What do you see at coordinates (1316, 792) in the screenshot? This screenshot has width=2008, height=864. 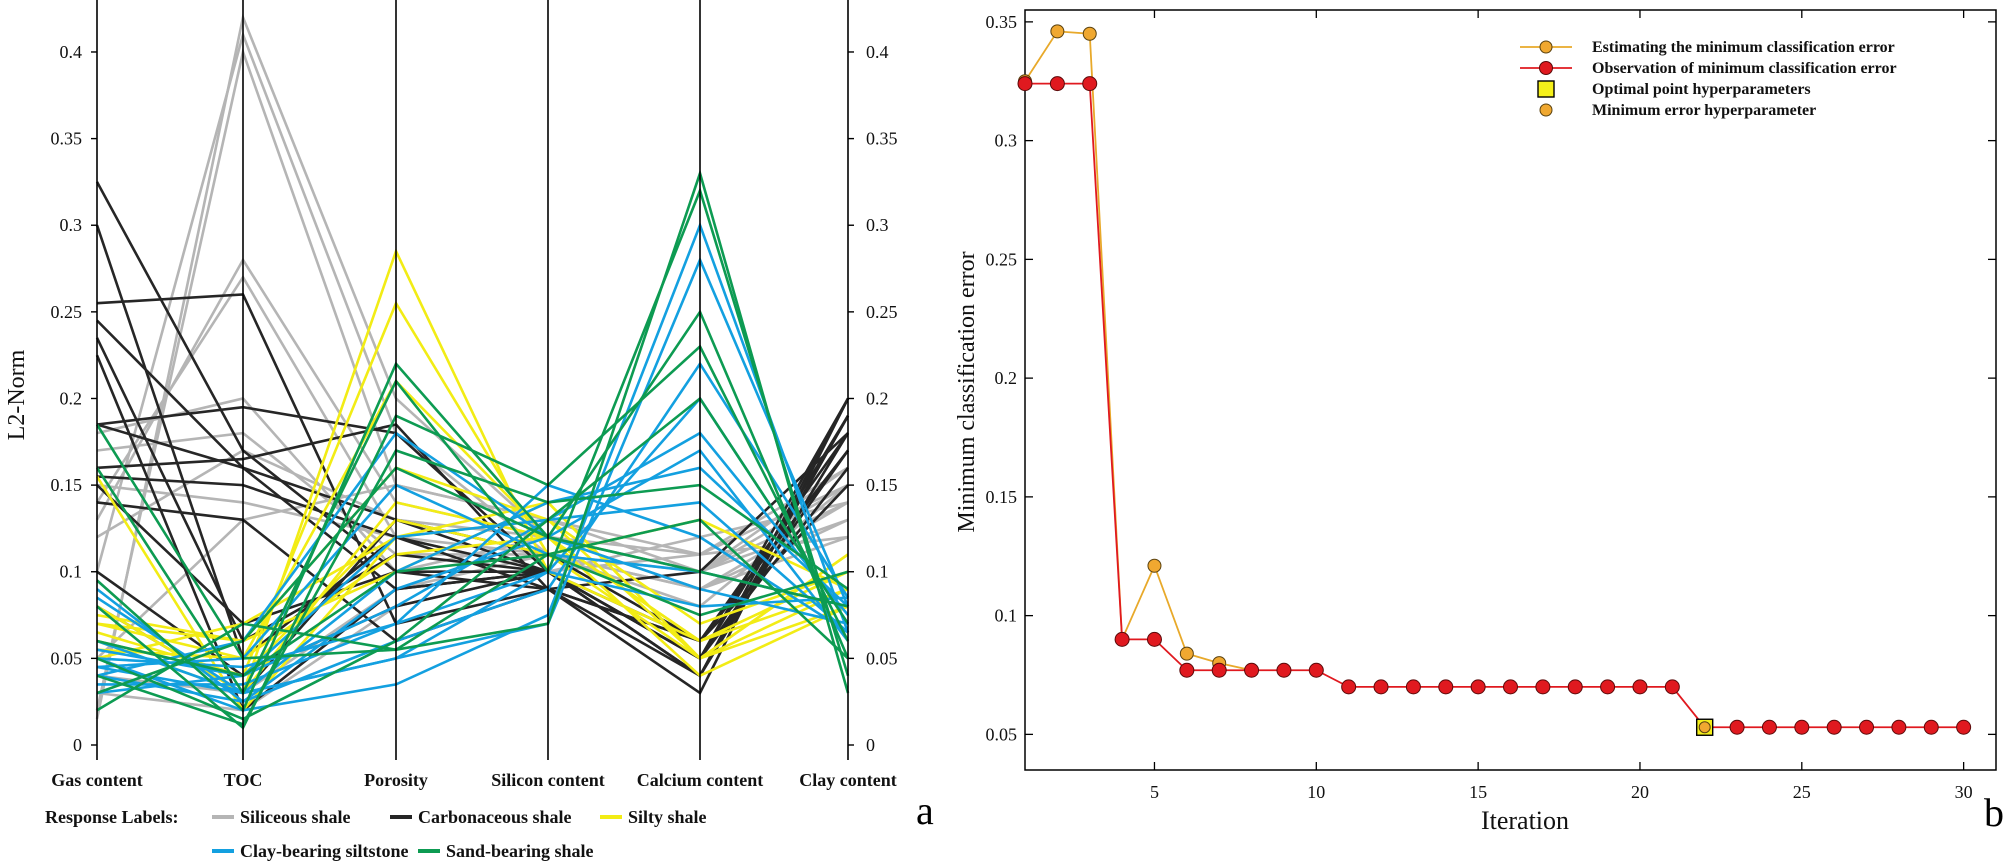 I see `x-tick-label: 10` at bounding box center [1316, 792].